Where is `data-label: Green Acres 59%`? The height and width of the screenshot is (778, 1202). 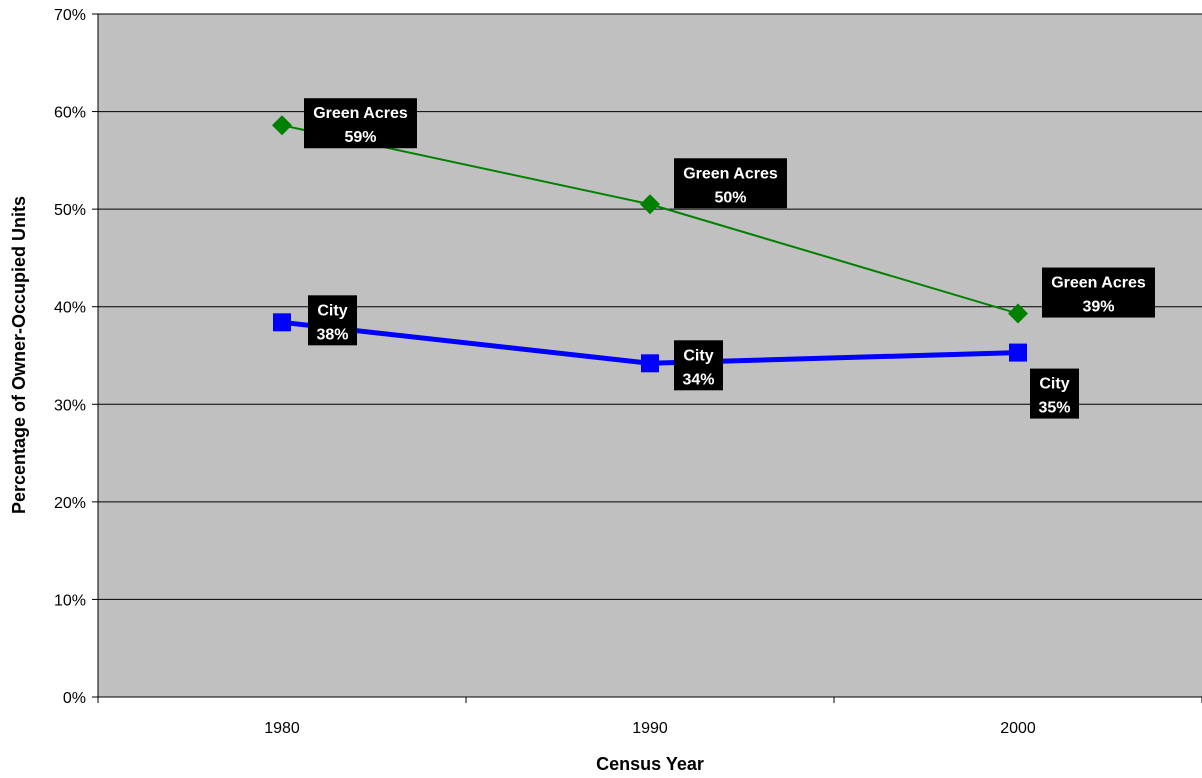
data-label: Green Acres 59% is located at coordinates (360, 123).